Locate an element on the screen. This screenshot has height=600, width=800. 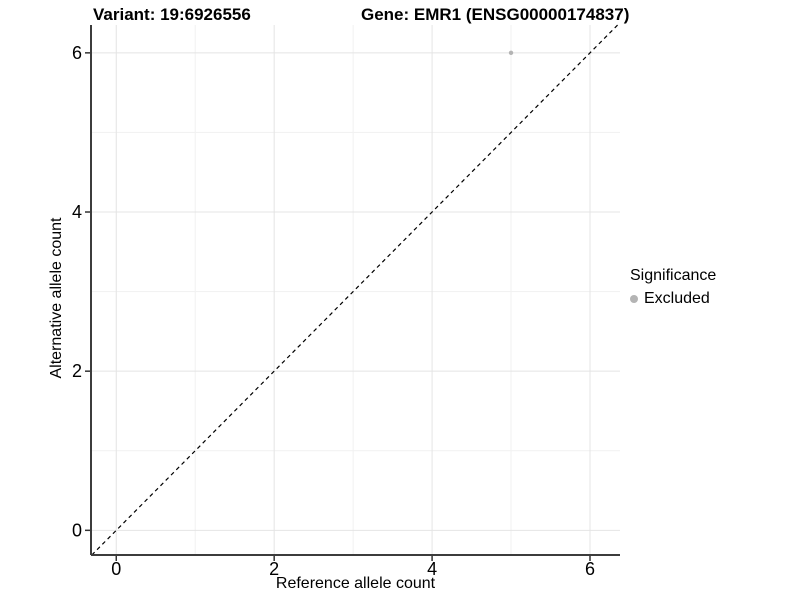
x-tick-label: 4 is located at coordinates (432, 569).